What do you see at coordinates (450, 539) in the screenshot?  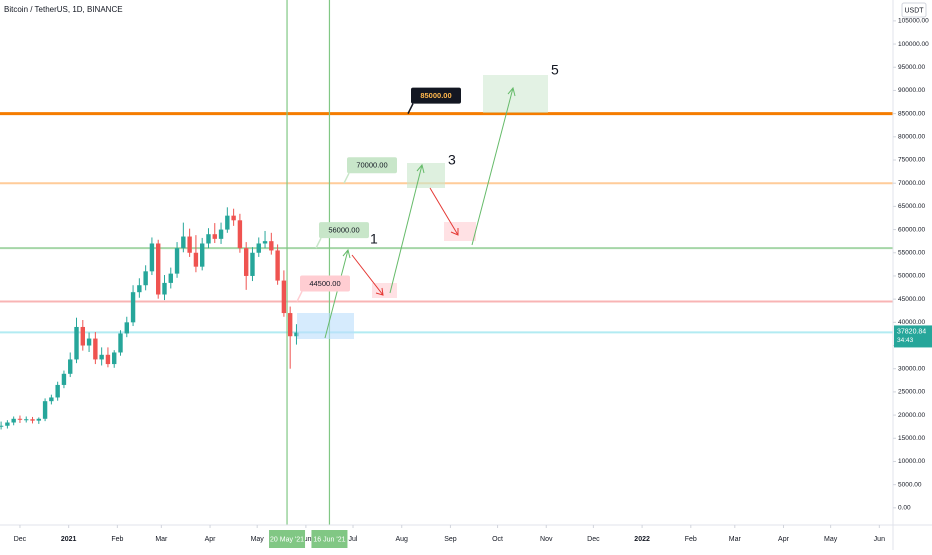 I see `x-tick-label: Sep` at bounding box center [450, 539].